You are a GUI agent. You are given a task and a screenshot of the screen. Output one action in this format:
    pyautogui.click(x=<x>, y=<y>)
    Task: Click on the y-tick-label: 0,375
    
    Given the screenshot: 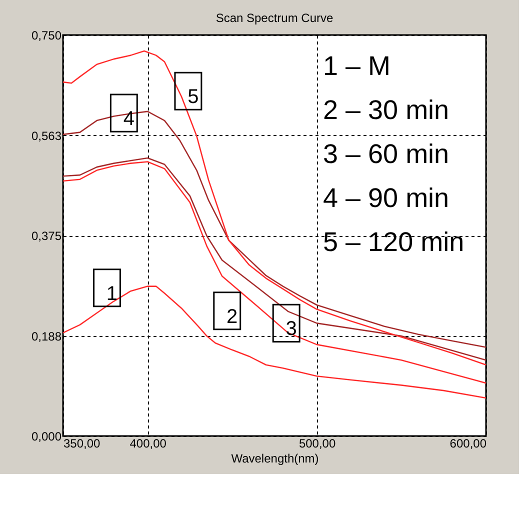 What is the action you would take?
    pyautogui.click(x=46, y=236)
    